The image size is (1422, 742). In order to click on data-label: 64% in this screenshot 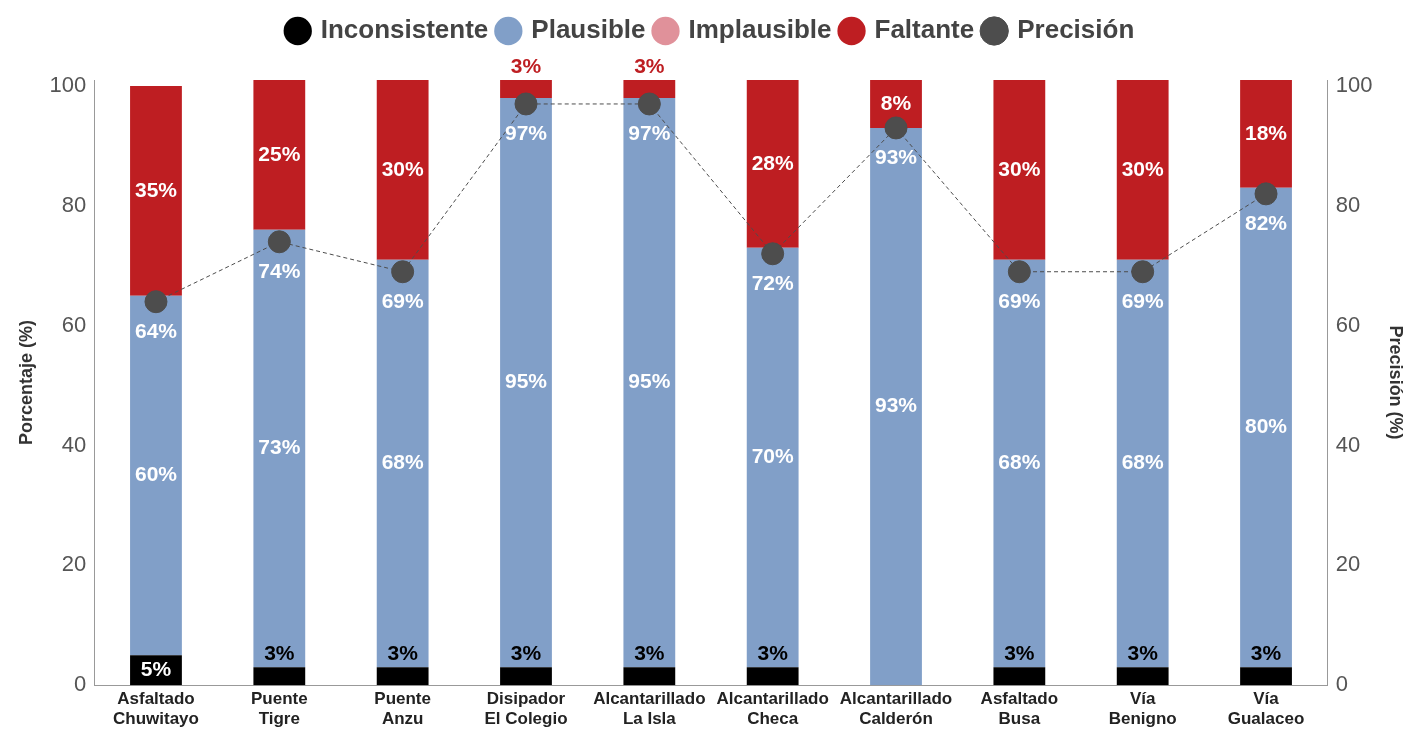, I will do `click(156, 330)`.